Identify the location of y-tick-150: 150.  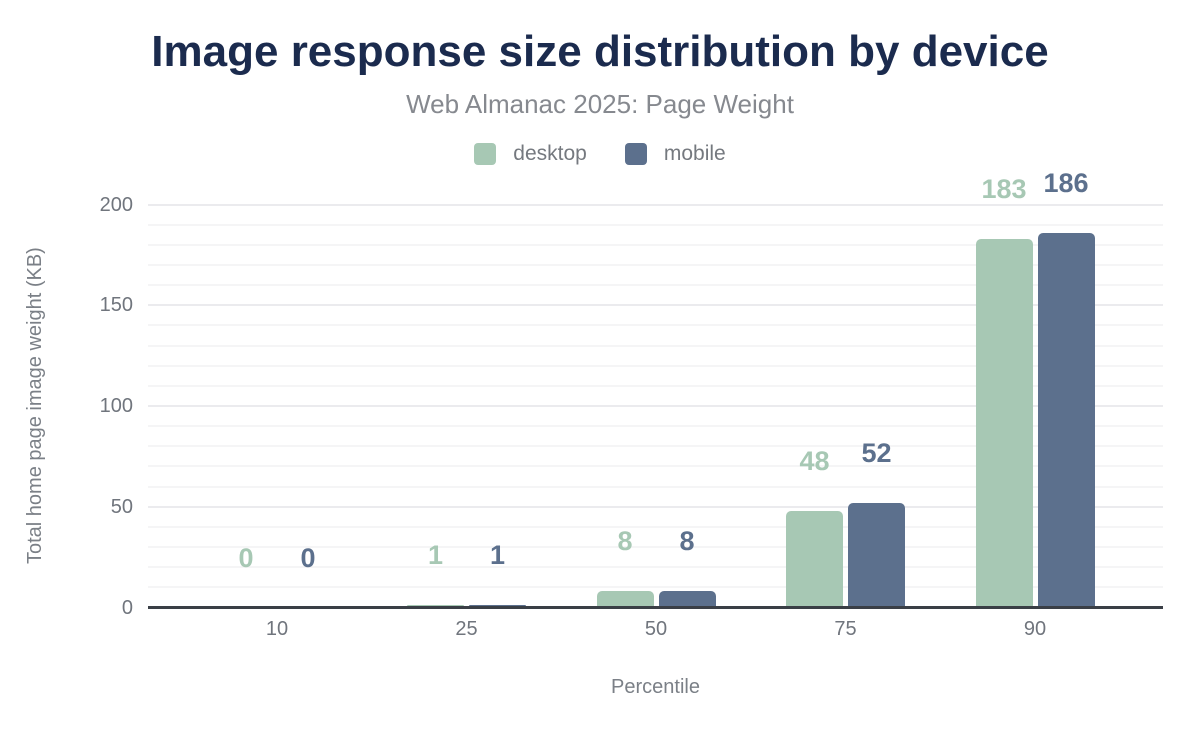
(116, 305).